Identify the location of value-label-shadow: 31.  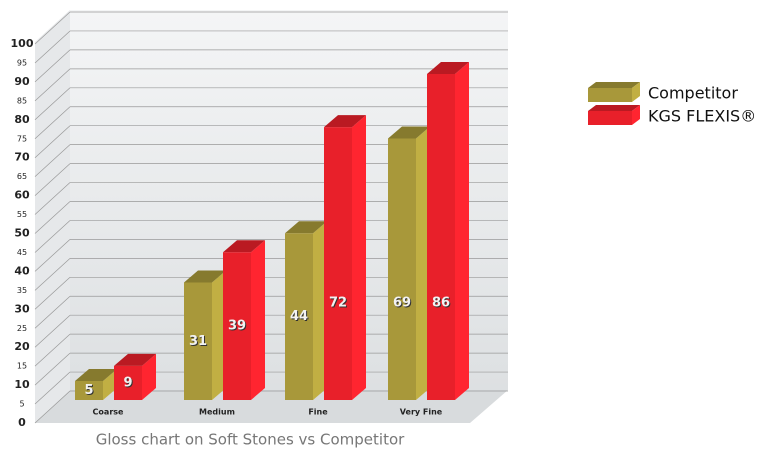
(199, 342).